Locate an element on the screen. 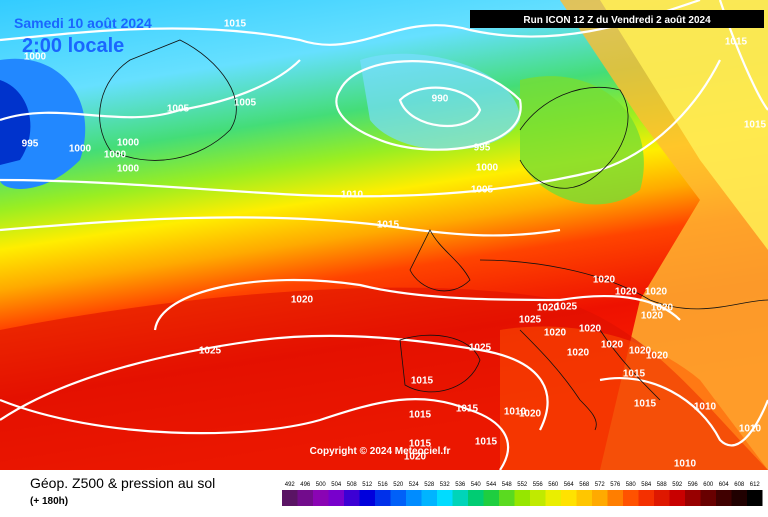  scale-label: 544 is located at coordinates (491, 485).